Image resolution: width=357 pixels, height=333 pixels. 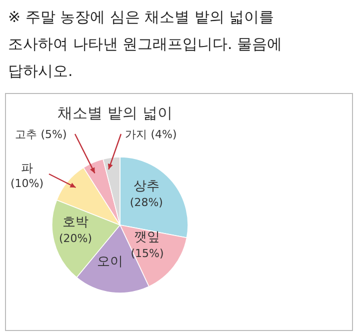 What do you see at coordinates (75, 239) in the screenshot?
I see `data-label: (20%)` at bounding box center [75, 239].